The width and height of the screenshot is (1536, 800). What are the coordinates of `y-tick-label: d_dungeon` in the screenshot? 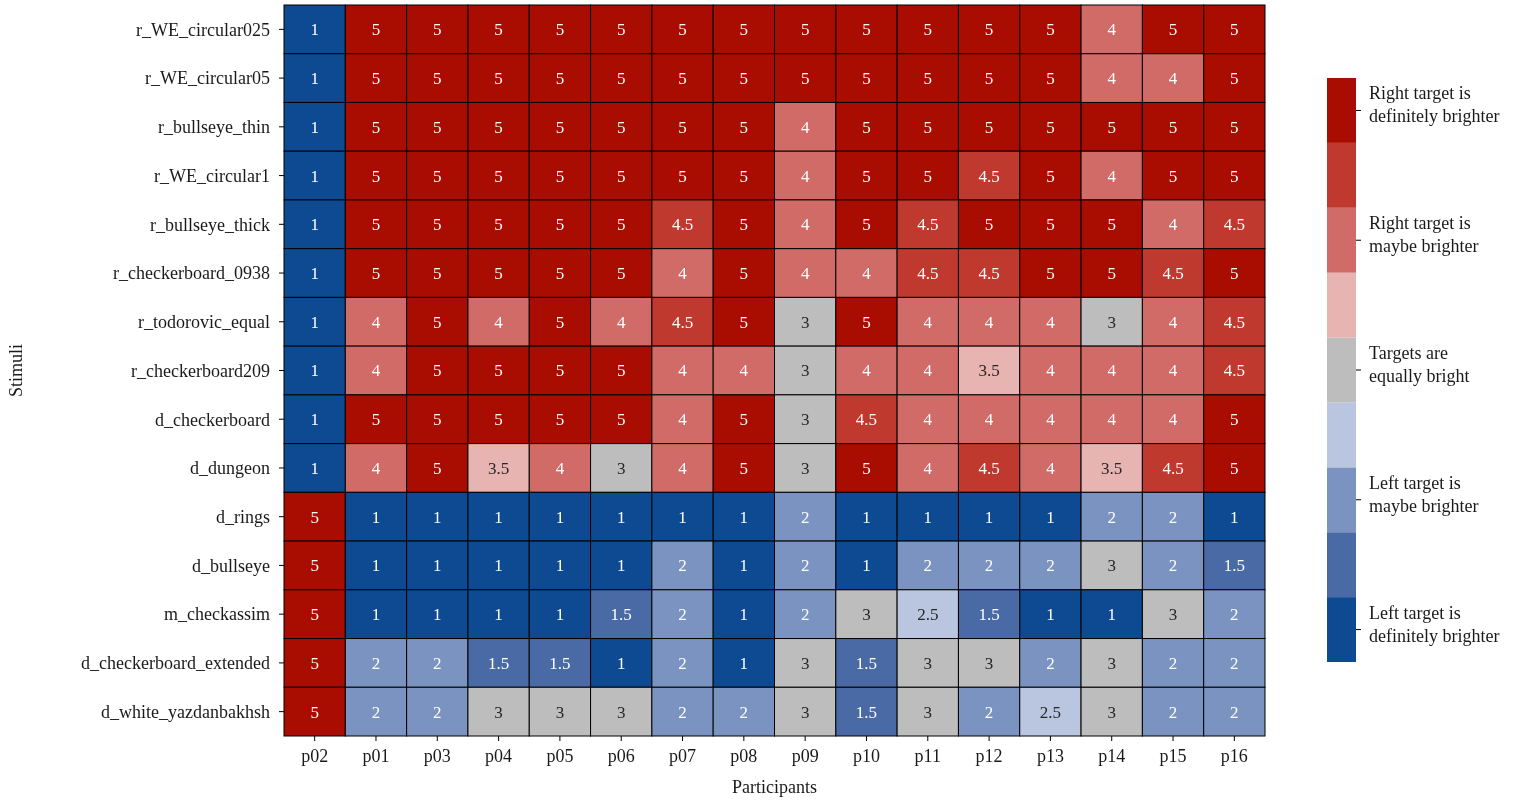 It's located at (230, 468).